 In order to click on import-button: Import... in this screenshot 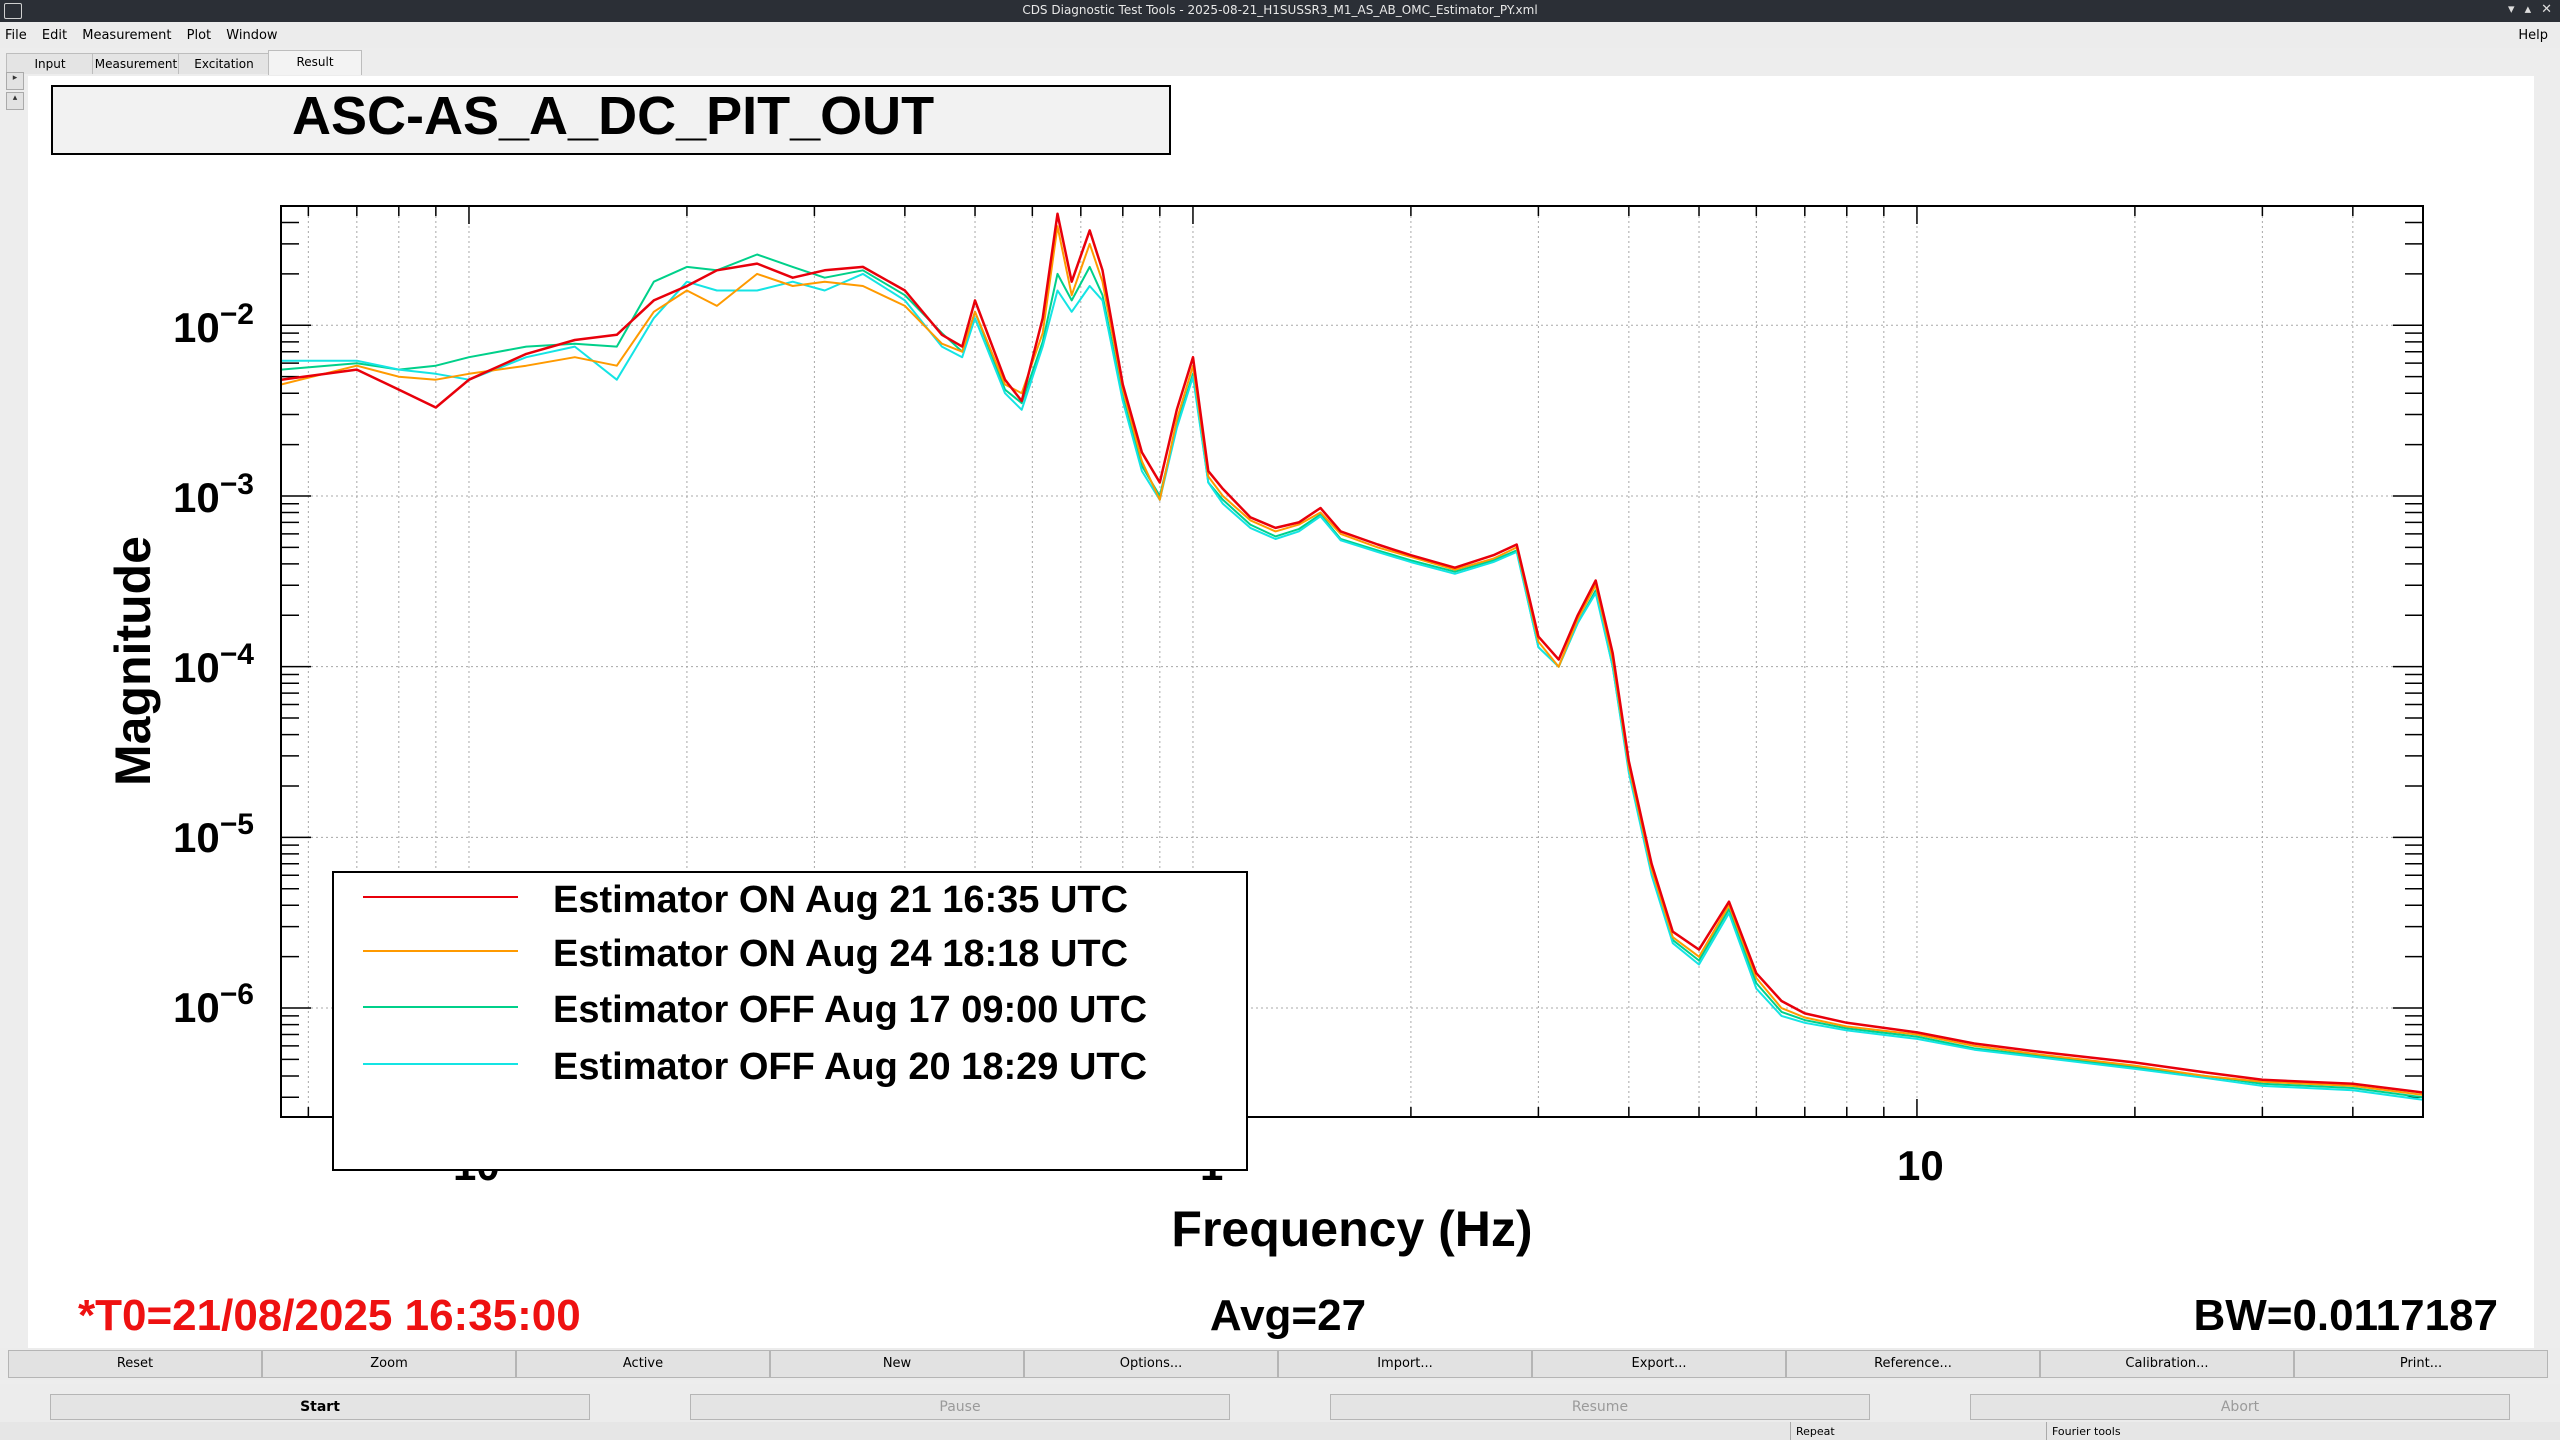, I will do `click(1405, 1364)`.